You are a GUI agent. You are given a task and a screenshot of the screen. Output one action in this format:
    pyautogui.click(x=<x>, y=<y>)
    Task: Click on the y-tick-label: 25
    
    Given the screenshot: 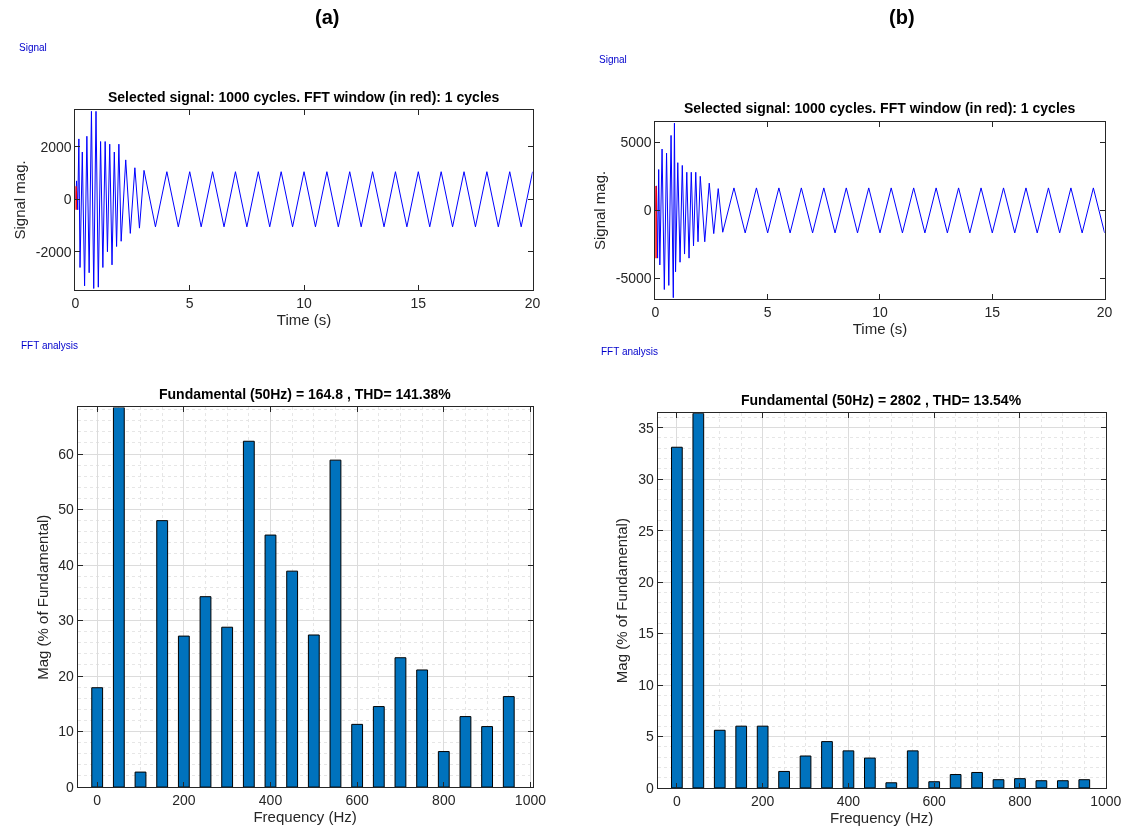 What is the action you would take?
    pyautogui.click(x=646, y=530)
    